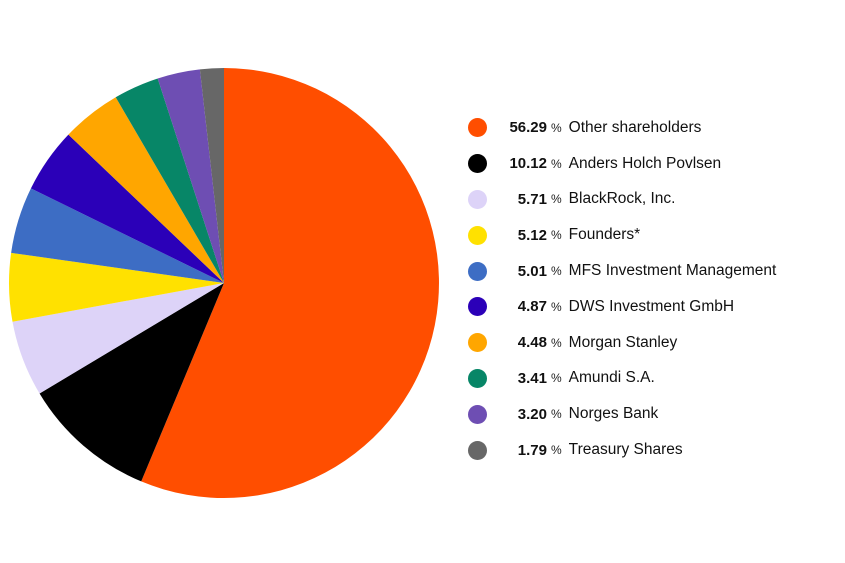  What do you see at coordinates (613, 414) in the screenshot?
I see `legend-label: Norges Bank` at bounding box center [613, 414].